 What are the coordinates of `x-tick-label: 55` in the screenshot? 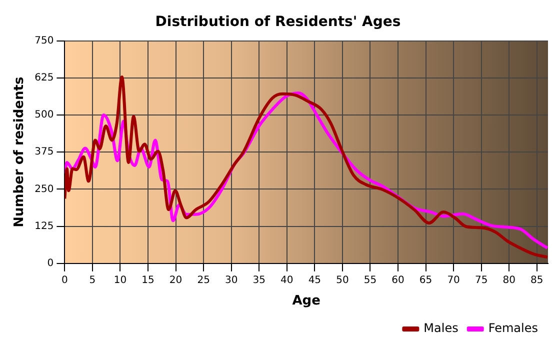 It's located at (370, 280).